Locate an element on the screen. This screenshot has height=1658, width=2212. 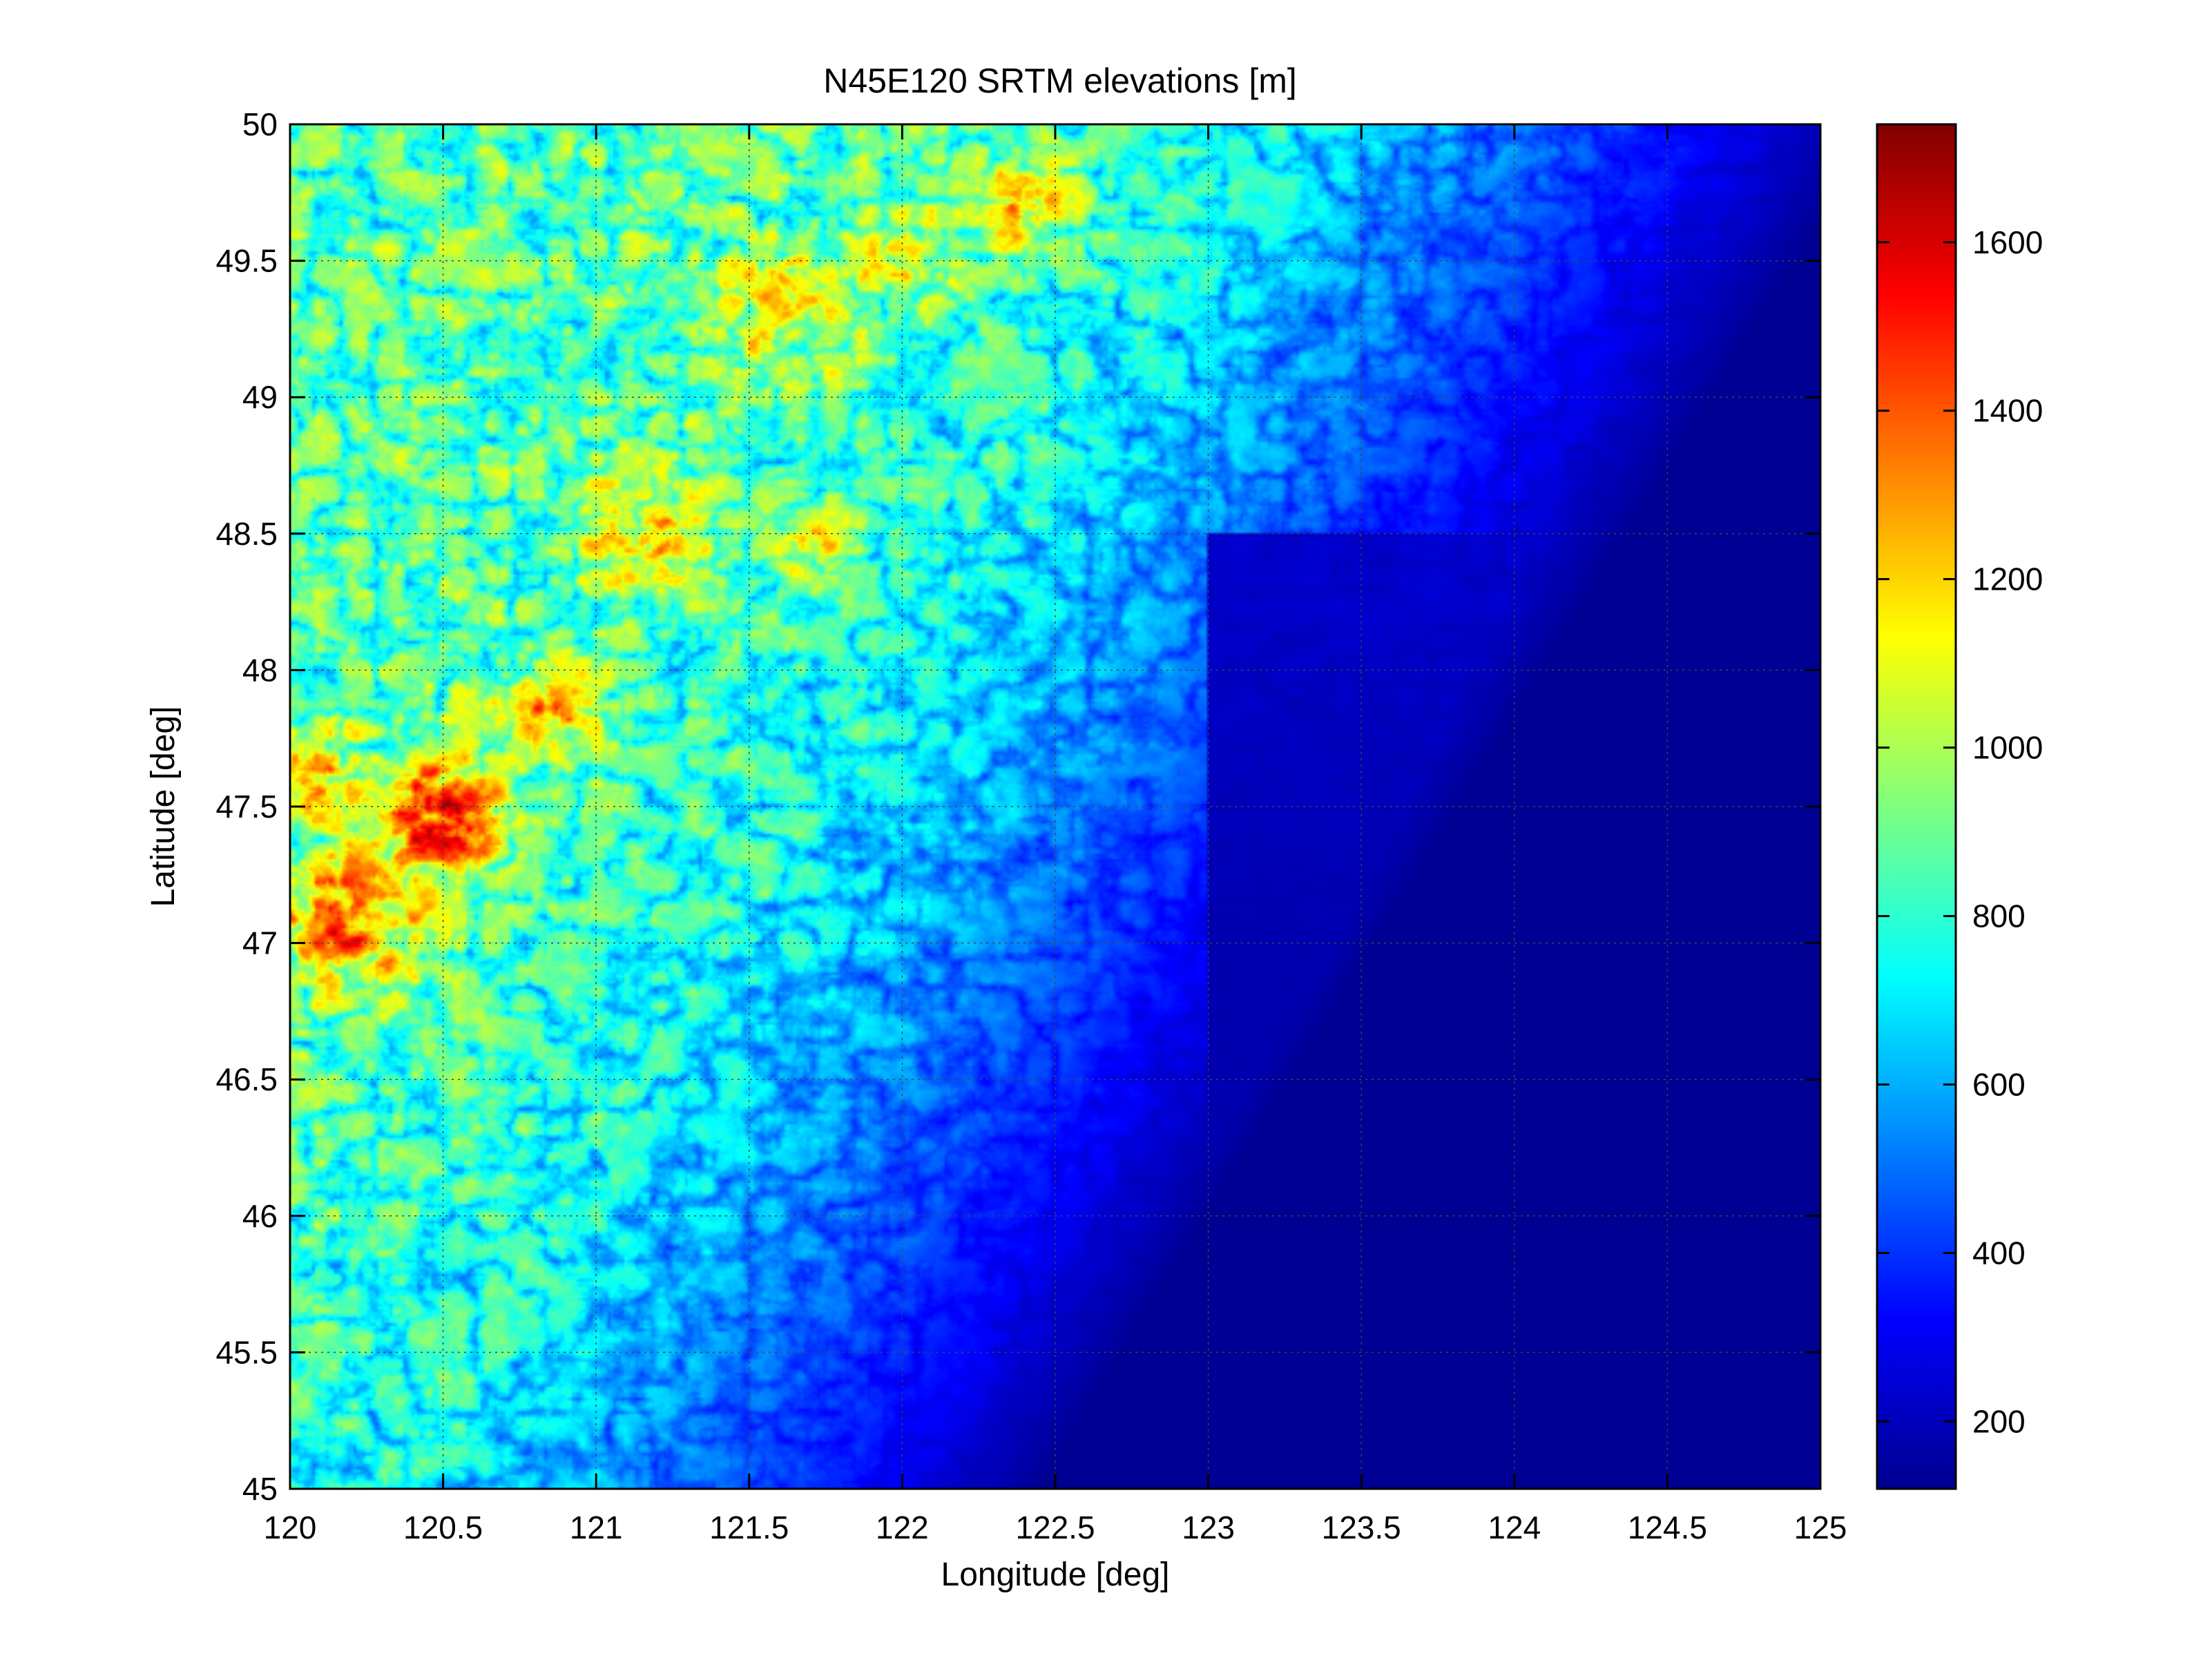
x-tick-label: 121.5 is located at coordinates (749, 1527).